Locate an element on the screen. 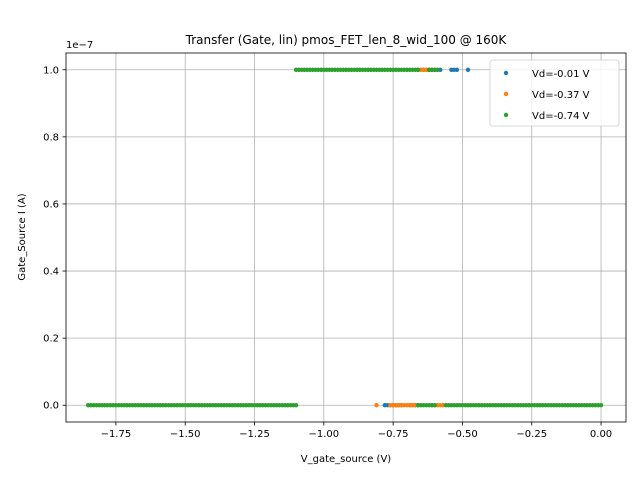 This screenshot has height=480, width=640. x-tick-label: −1.75 is located at coordinates (116, 434).